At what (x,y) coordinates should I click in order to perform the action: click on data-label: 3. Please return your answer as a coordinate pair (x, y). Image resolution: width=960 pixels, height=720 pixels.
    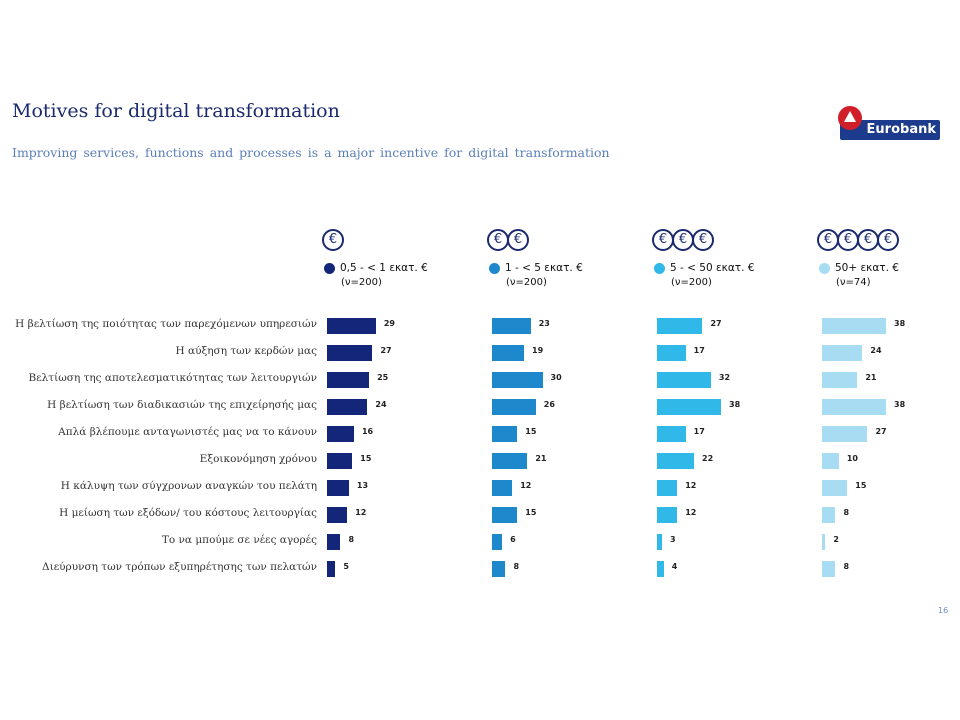
    Looking at the image, I should click on (673, 539).